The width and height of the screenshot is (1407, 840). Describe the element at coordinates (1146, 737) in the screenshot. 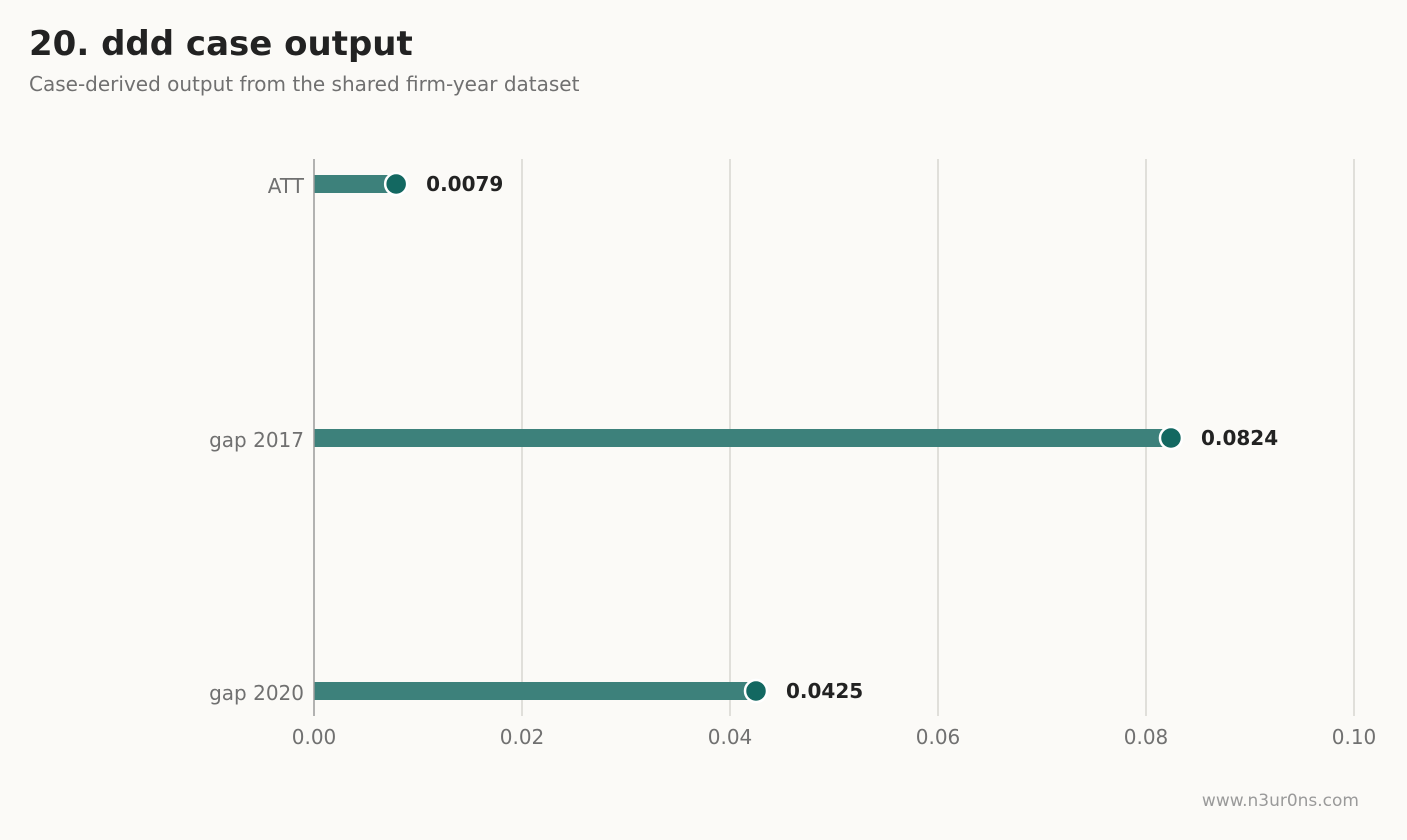

I see `x-tick-label: 0.08` at that location.